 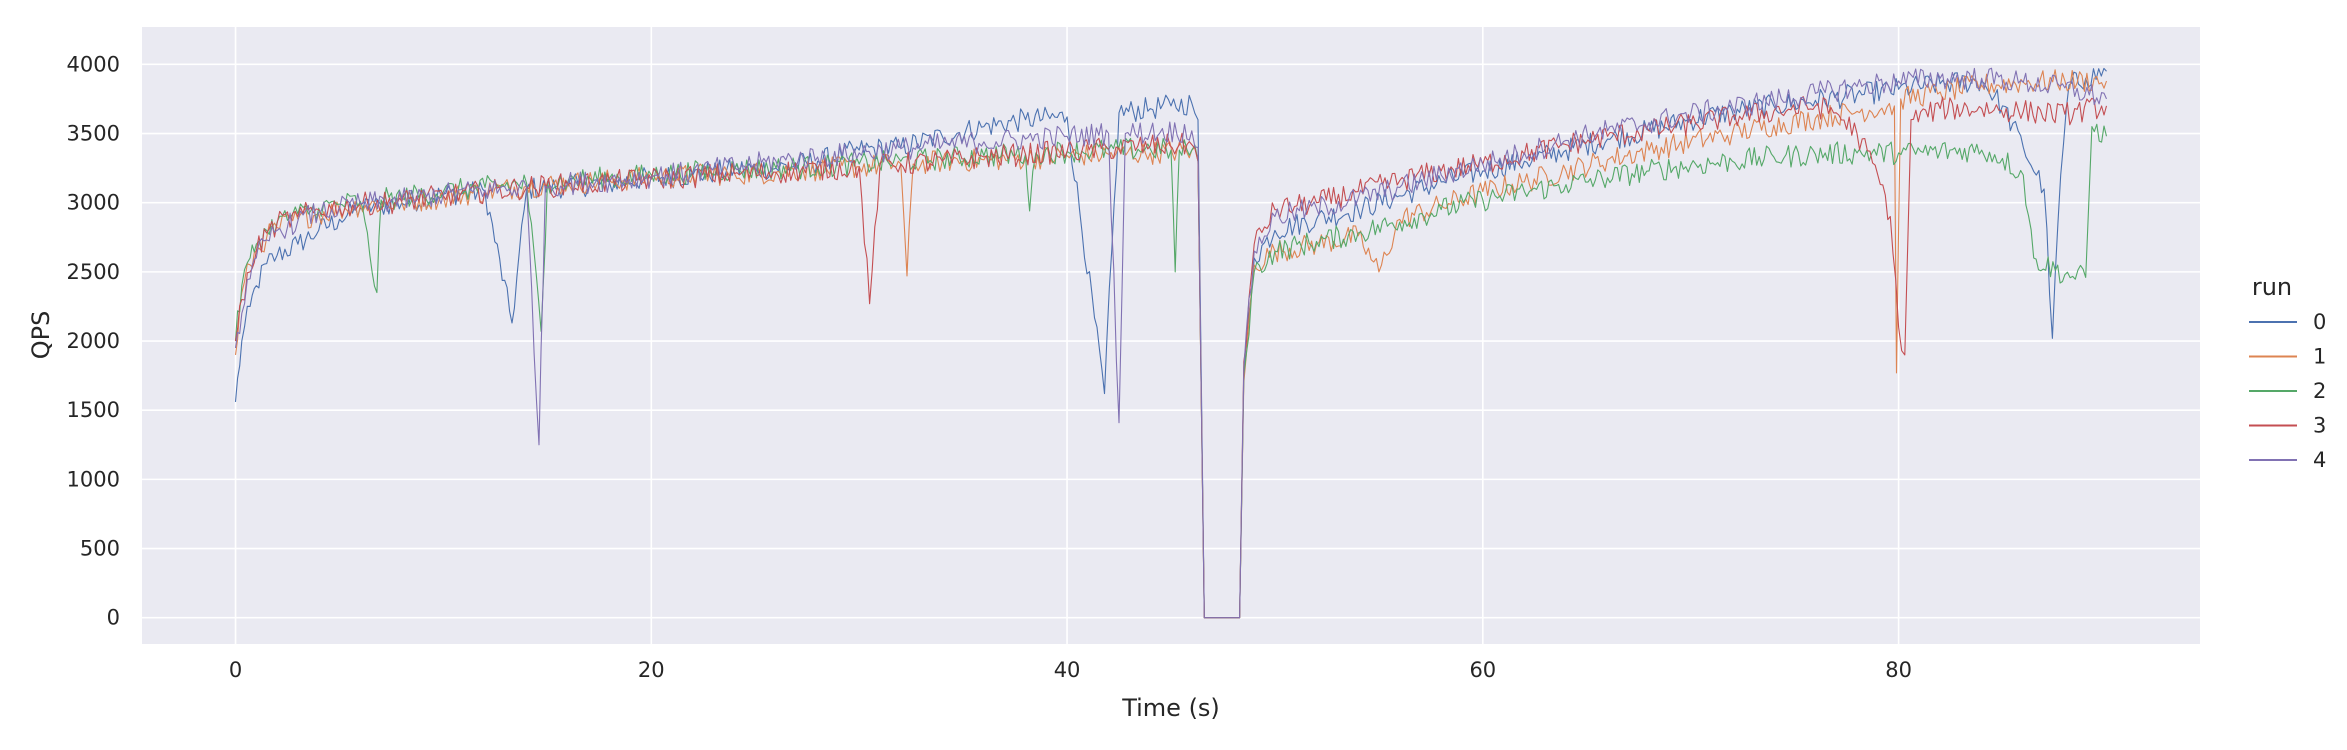 What do you see at coordinates (1170, 708) in the screenshot?
I see `x-axis-title: Time (s)` at bounding box center [1170, 708].